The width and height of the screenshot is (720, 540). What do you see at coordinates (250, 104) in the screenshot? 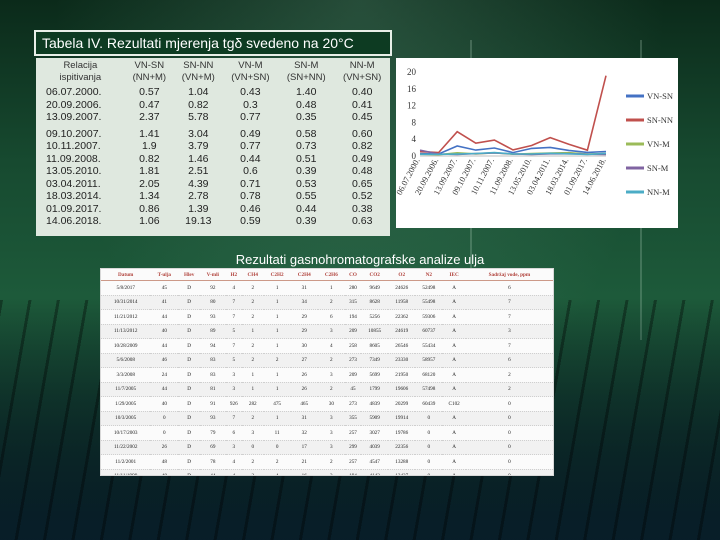
I see `table-cell-value: 0.3` at bounding box center [250, 104].